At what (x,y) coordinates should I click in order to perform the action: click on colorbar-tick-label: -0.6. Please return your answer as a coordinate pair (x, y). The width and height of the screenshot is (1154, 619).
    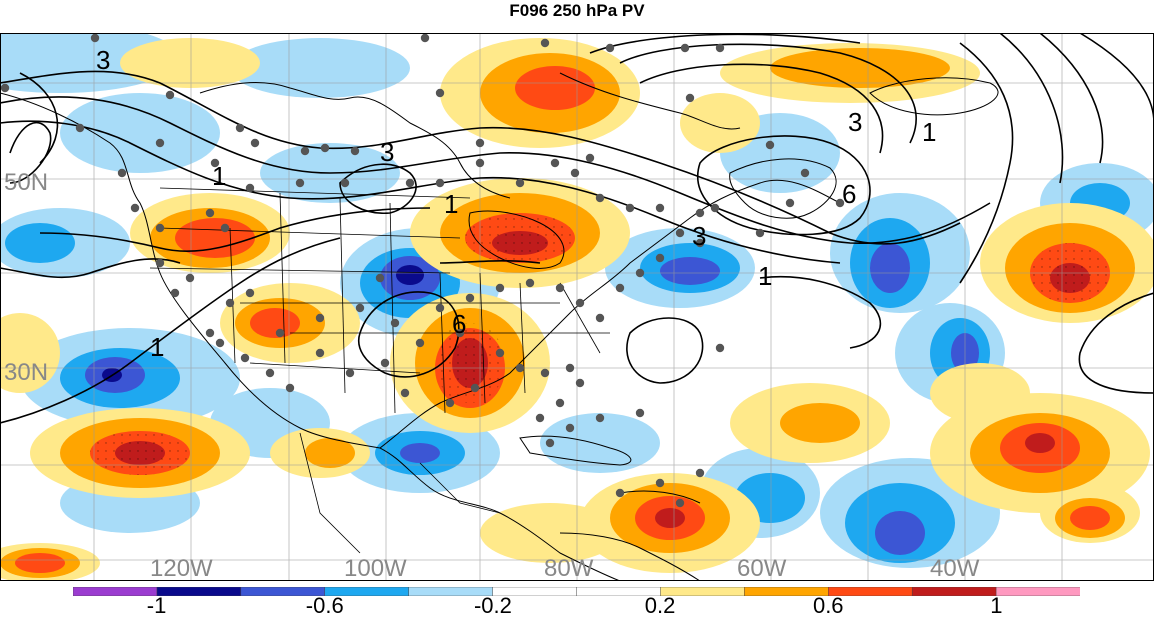
    Looking at the image, I should click on (324, 605).